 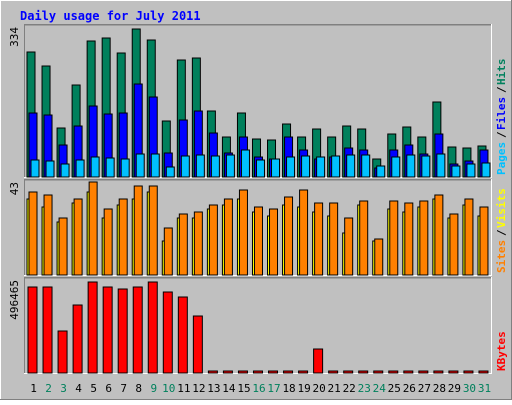 I want to click on day-label-4: 4, so click(x=78, y=388).